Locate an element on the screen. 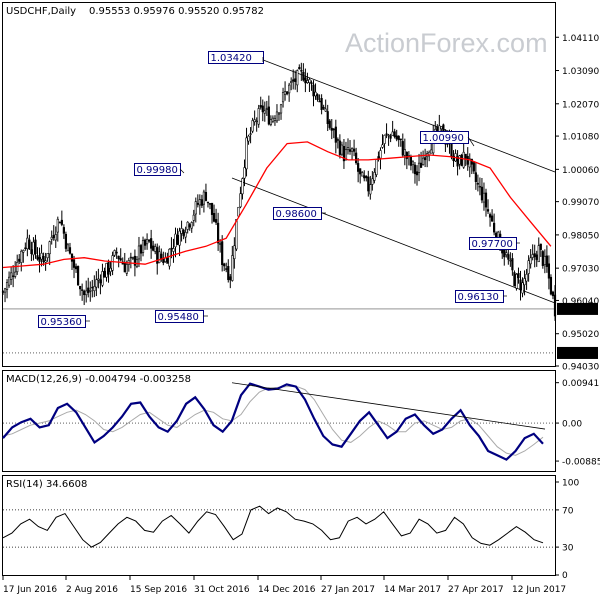  time-tick-label: 17 Jun 2016 is located at coordinates (30, 590).